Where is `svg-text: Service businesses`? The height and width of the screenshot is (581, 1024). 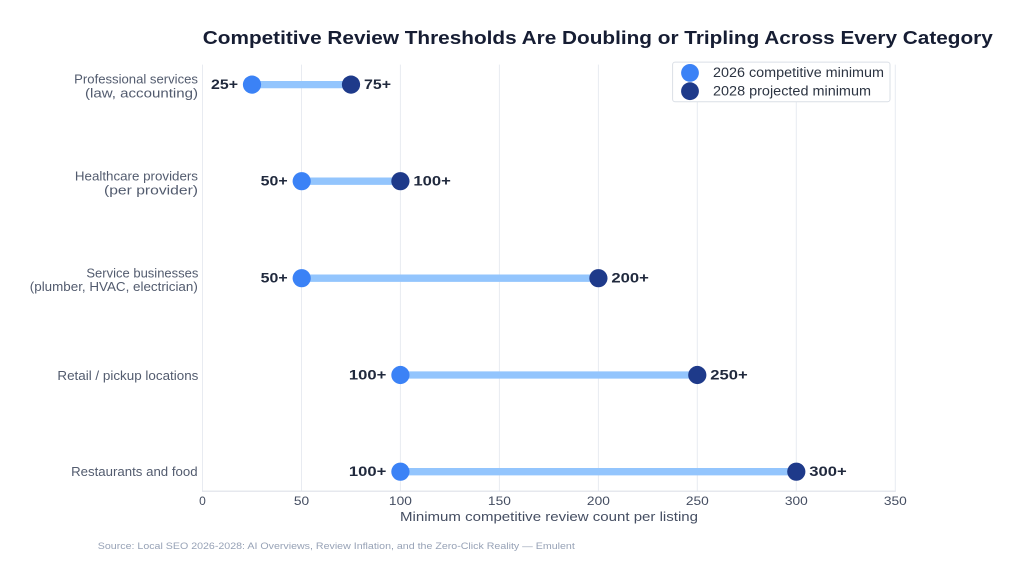
svg-text: Service businesses is located at coordinates (142, 272).